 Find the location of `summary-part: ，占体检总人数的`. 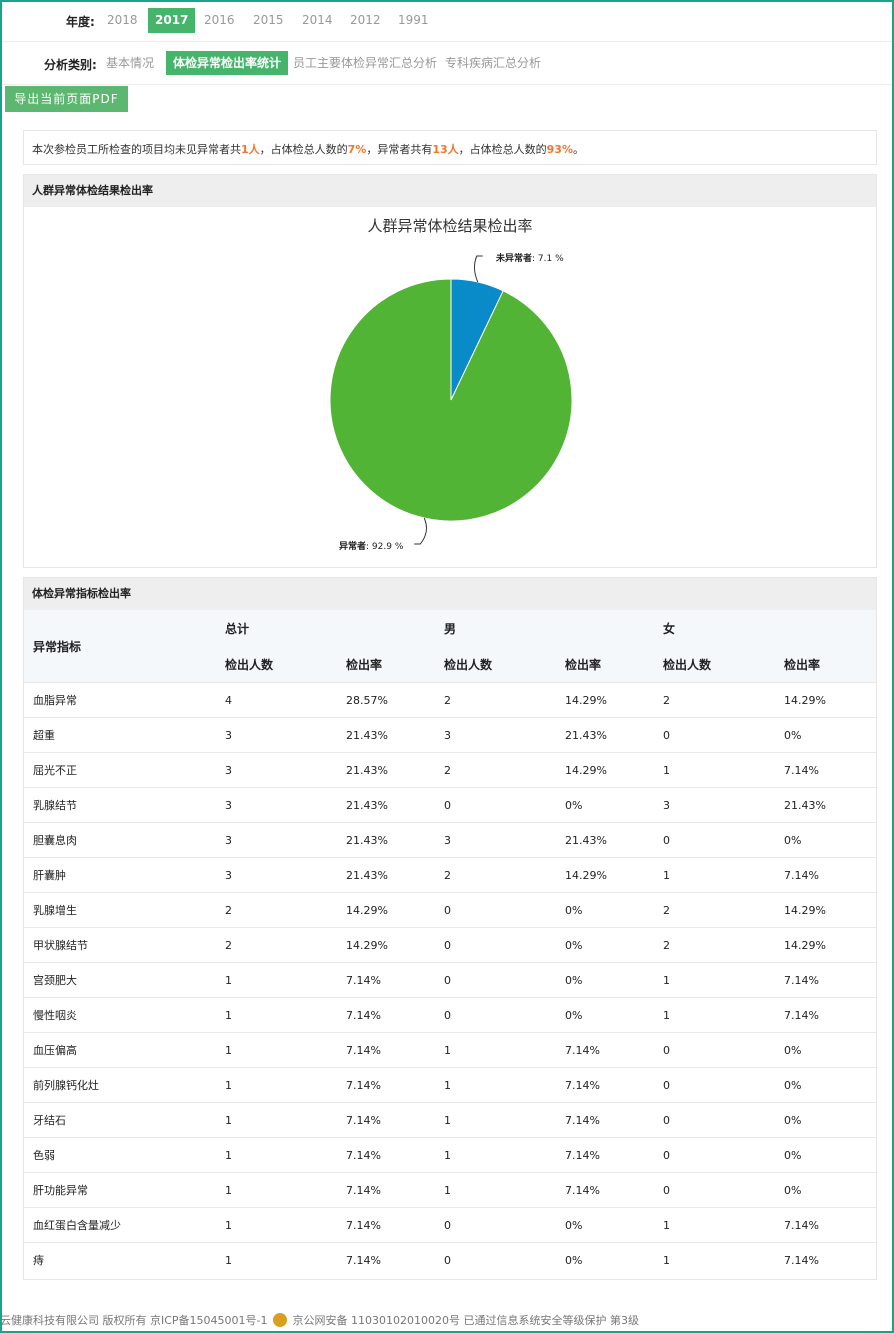

summary-part: ，占体检总人数的 is located at coordinates (502, 149).